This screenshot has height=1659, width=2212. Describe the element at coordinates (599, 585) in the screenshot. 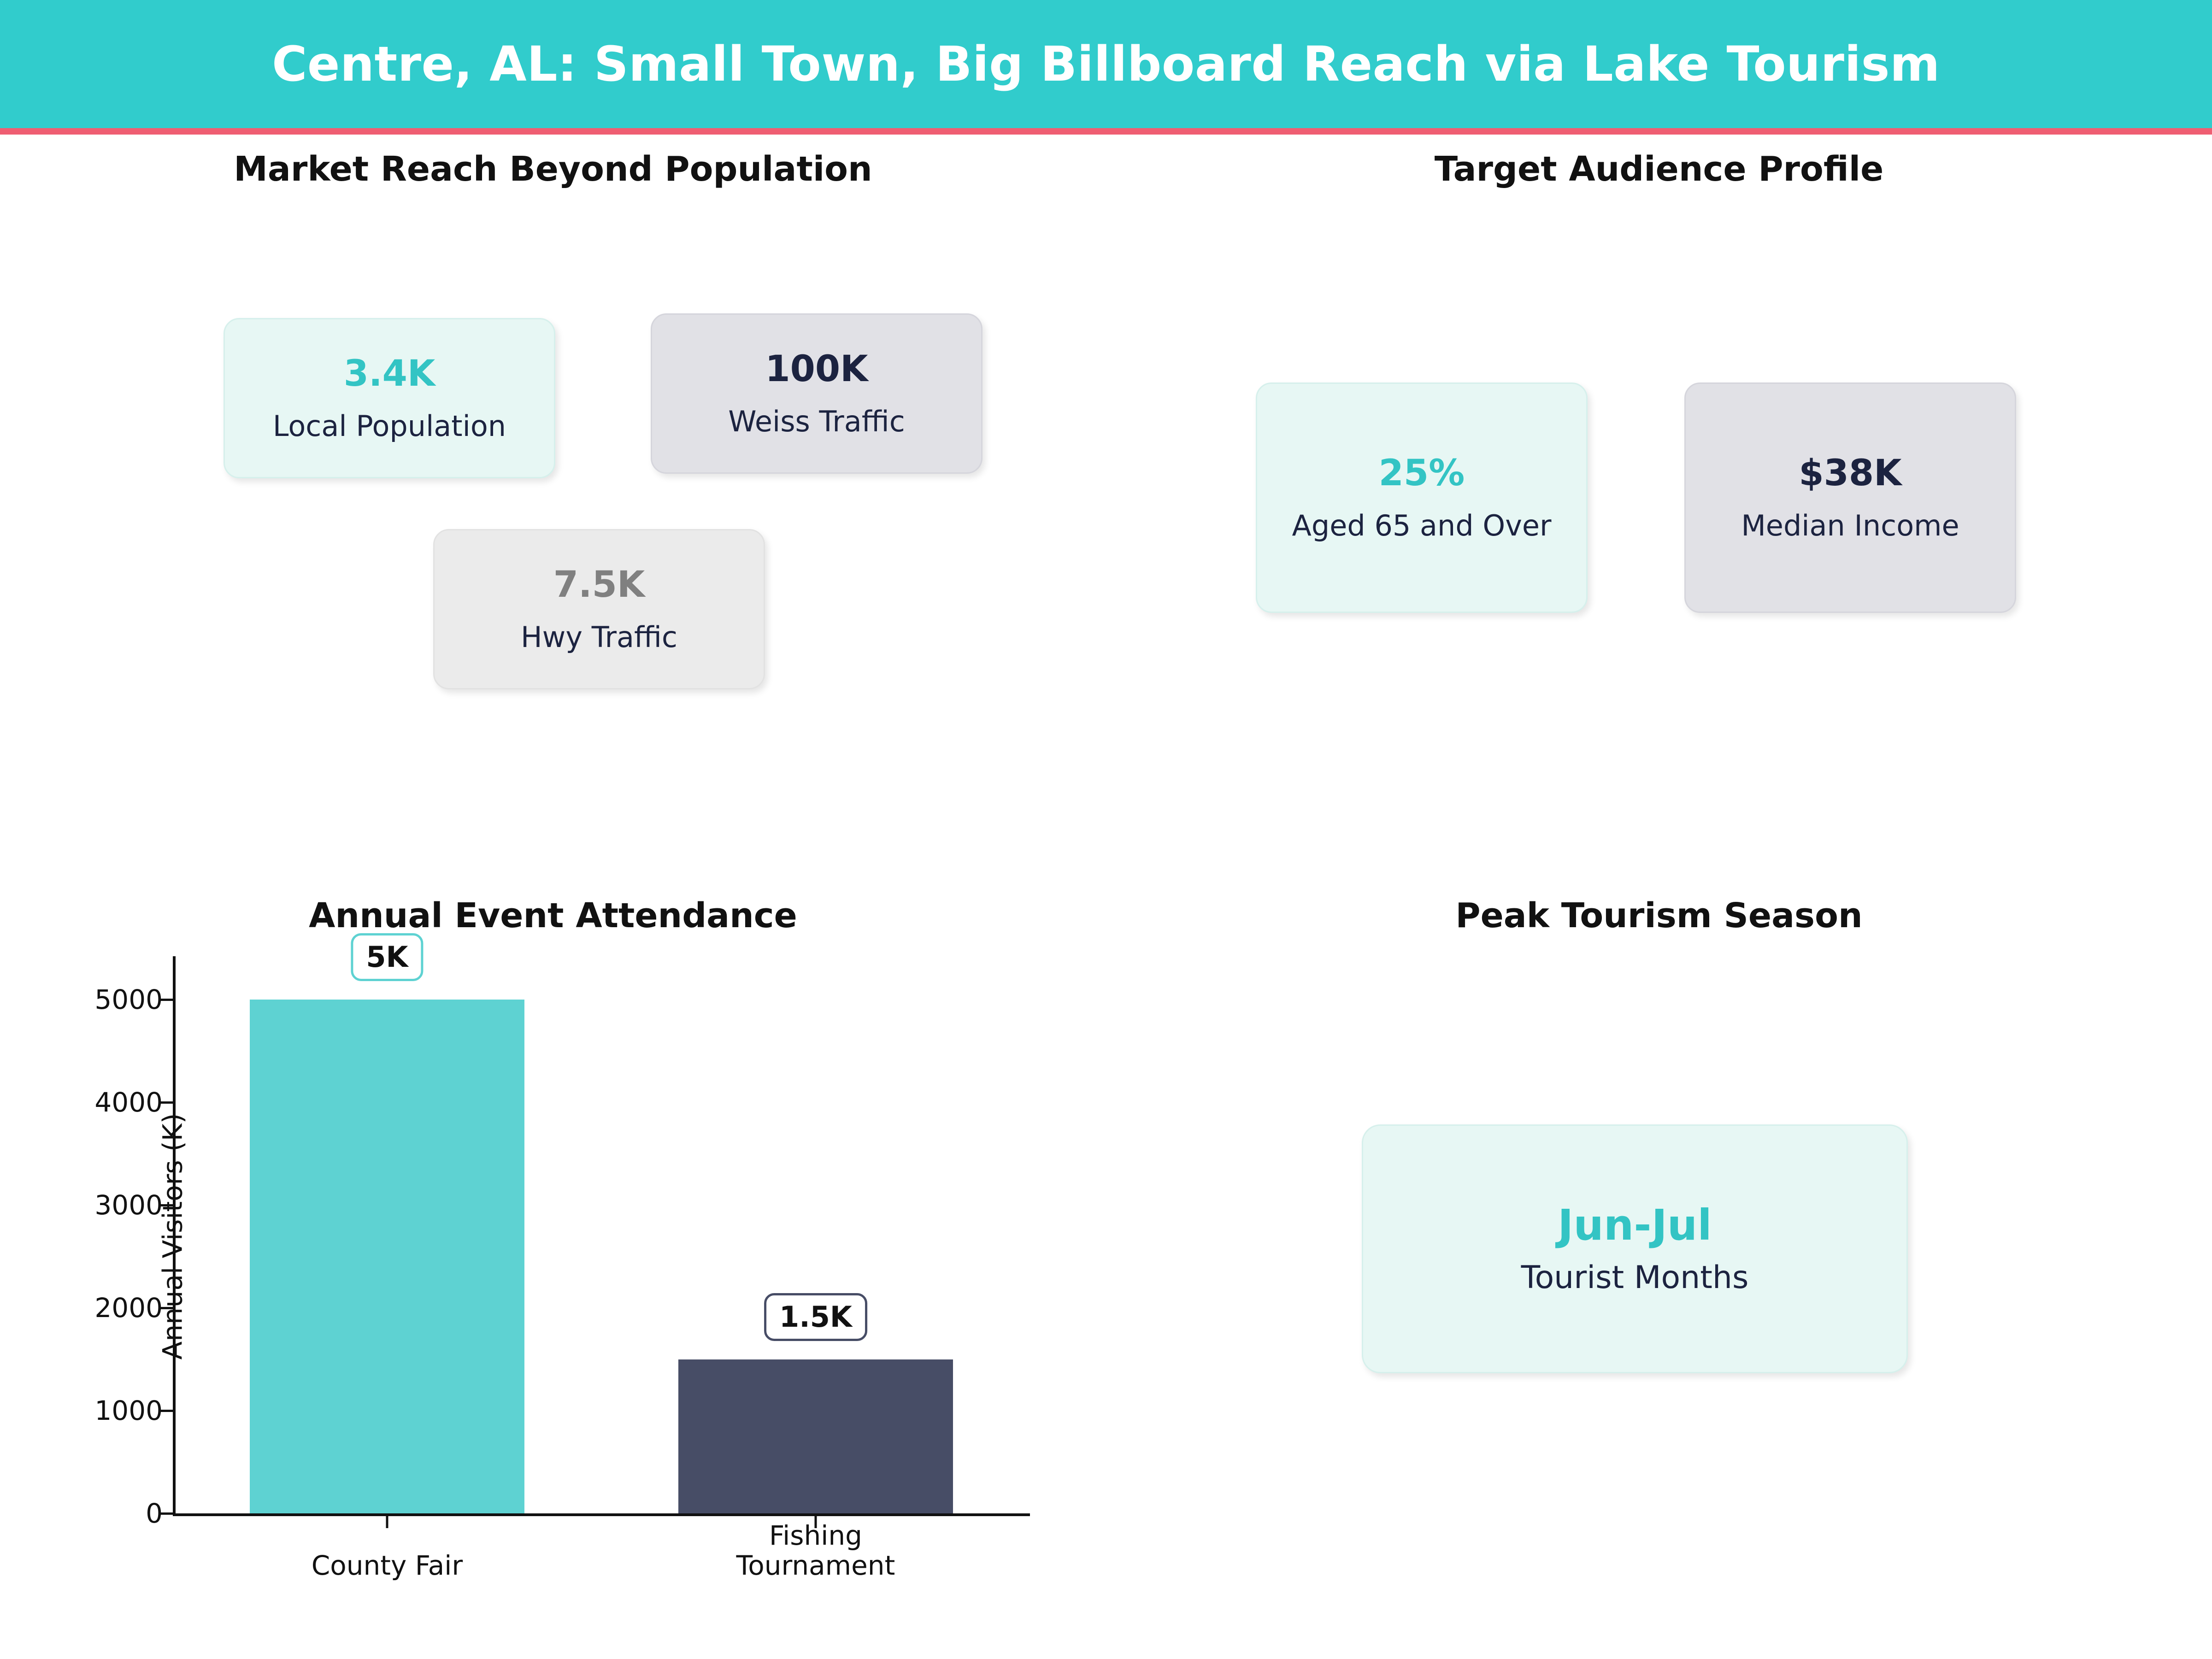

I see `metric-value-hwy-traffic: 7.5K` at that location.